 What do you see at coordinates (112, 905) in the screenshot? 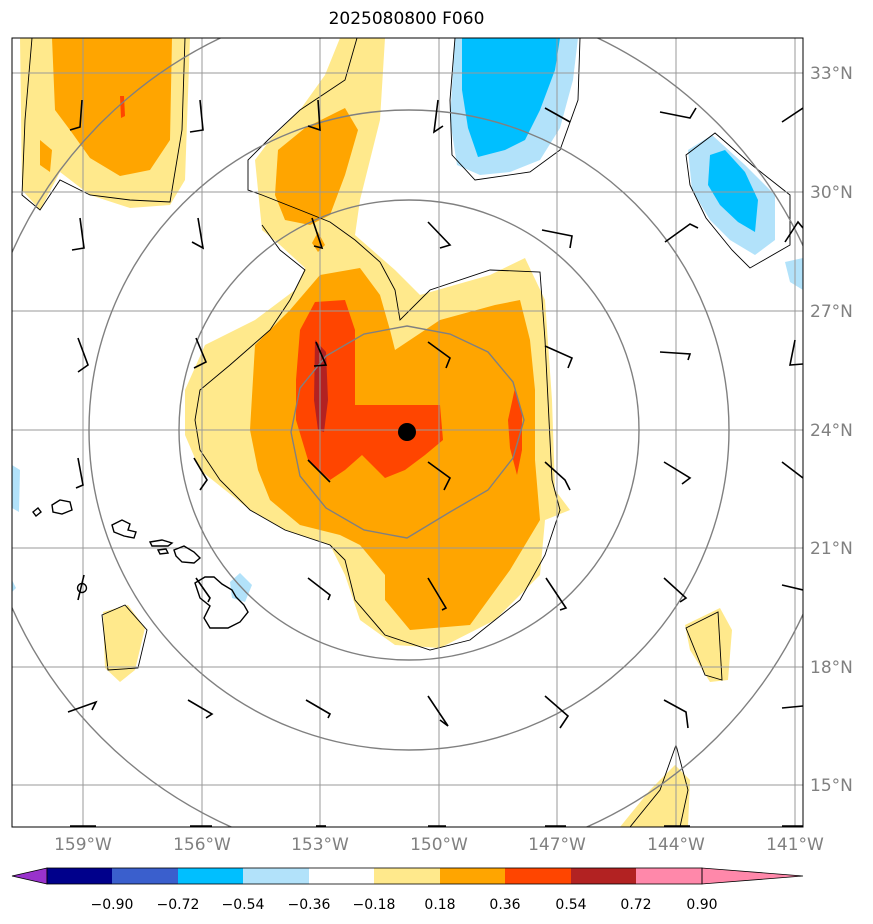
I see `colorbar-tick-label: −0.90` at bounding box center [112, 905].